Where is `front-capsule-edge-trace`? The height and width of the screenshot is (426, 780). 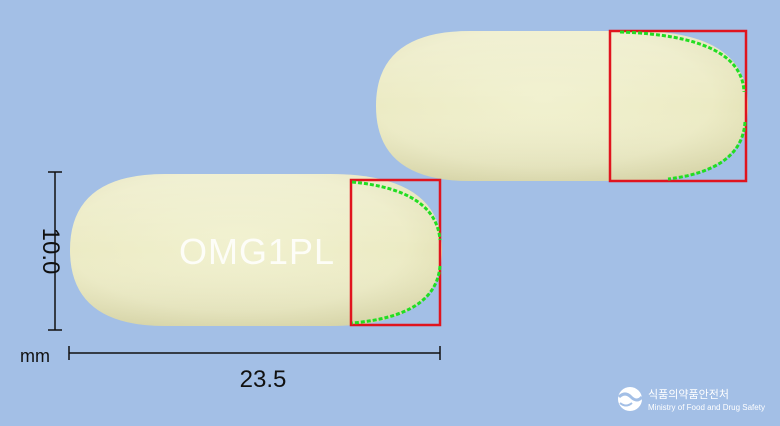
front-capsule-edge-trace is located at coordinates (396, 252).